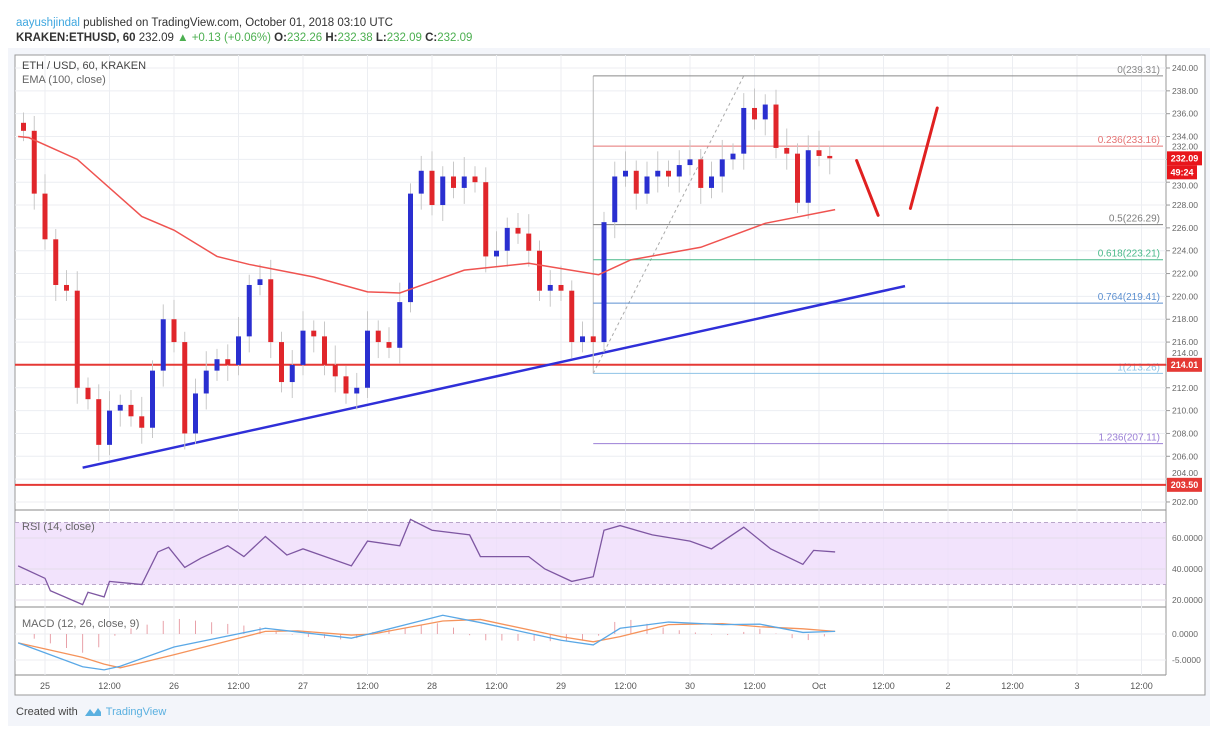 This screenshot has height=740, width=1220. What do you see at coordinates (1138, 367) in the screenshot?
I see `fib-level-label: 1(213.26)` at bounding box center [1138, 367].